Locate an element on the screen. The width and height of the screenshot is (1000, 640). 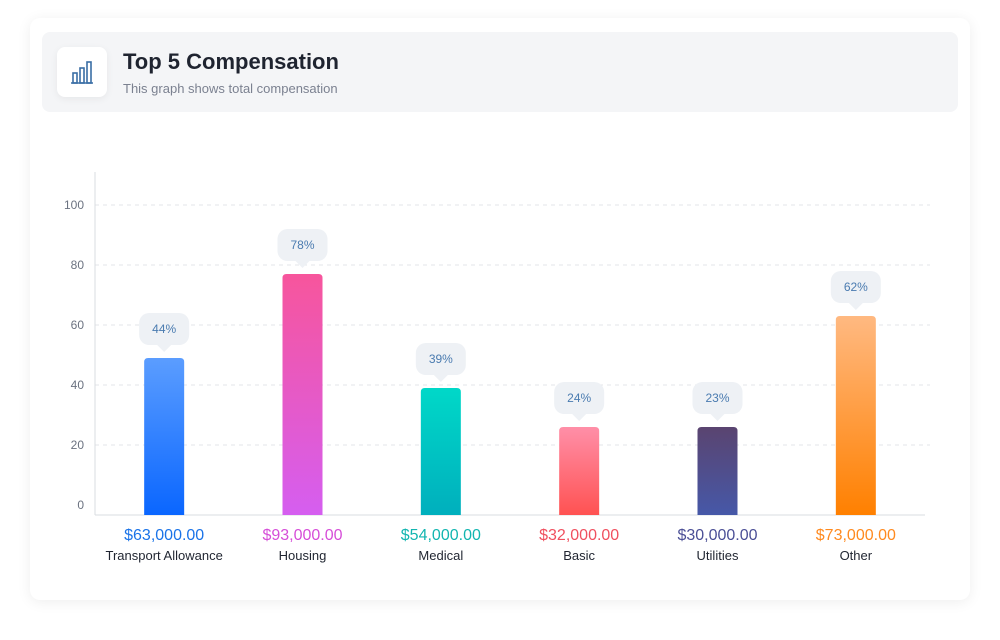
y-tick-label: 60 is located at coordinates (78, 325).